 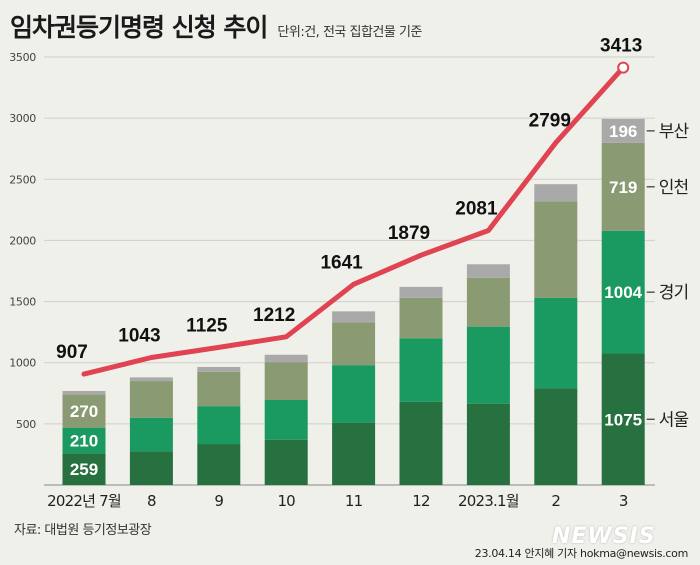 I want to click on total-value-label: 2081, so click(x=476, y=209).